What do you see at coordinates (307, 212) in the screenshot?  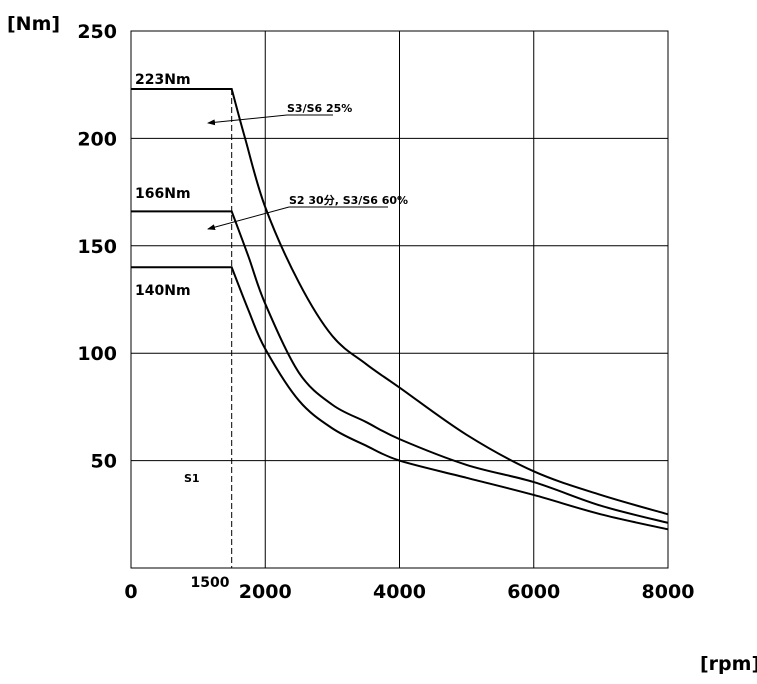 I see `annotation-s2-s3-s6-60: S2 30分, S3/S6 60%` at bounding box center [307, 212].